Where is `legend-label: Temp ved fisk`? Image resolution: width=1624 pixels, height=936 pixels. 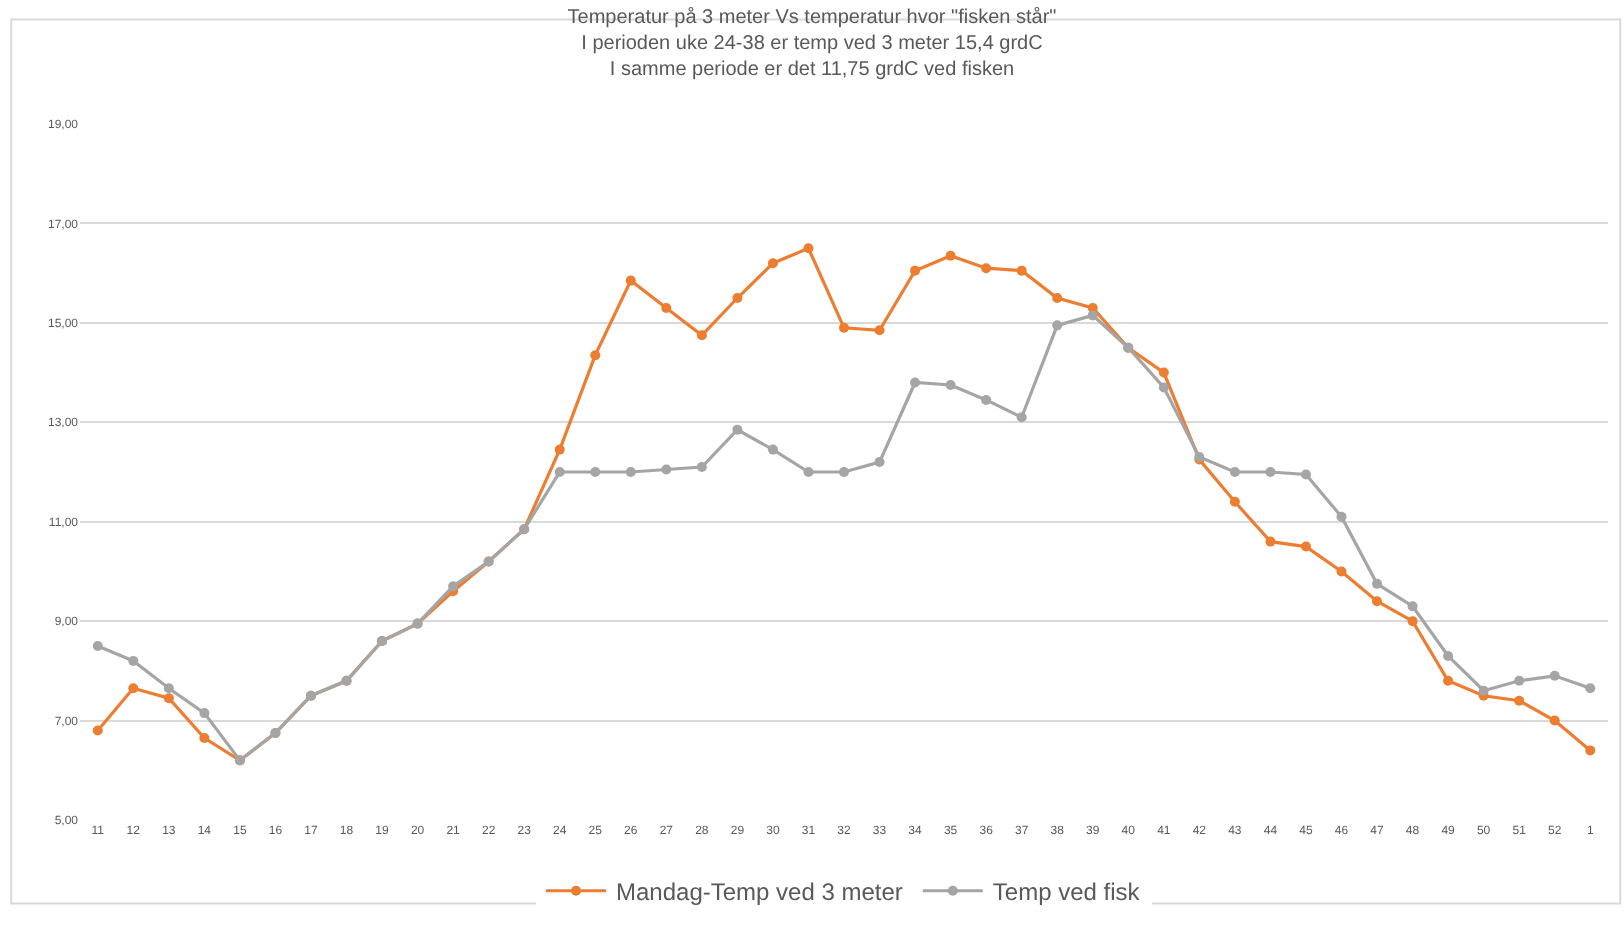 legend-label: Temp ved fisk is located at coordinates (1067, 892).